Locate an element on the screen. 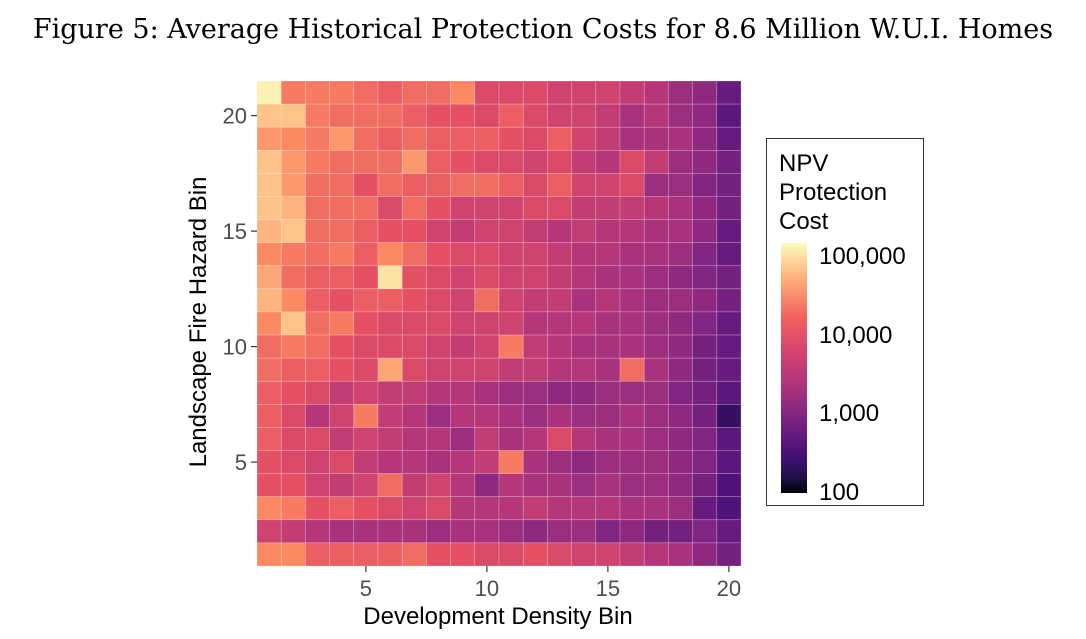 The image size is (1086, 639). x-tick-label: 15 is located at coordinates (608, 588).